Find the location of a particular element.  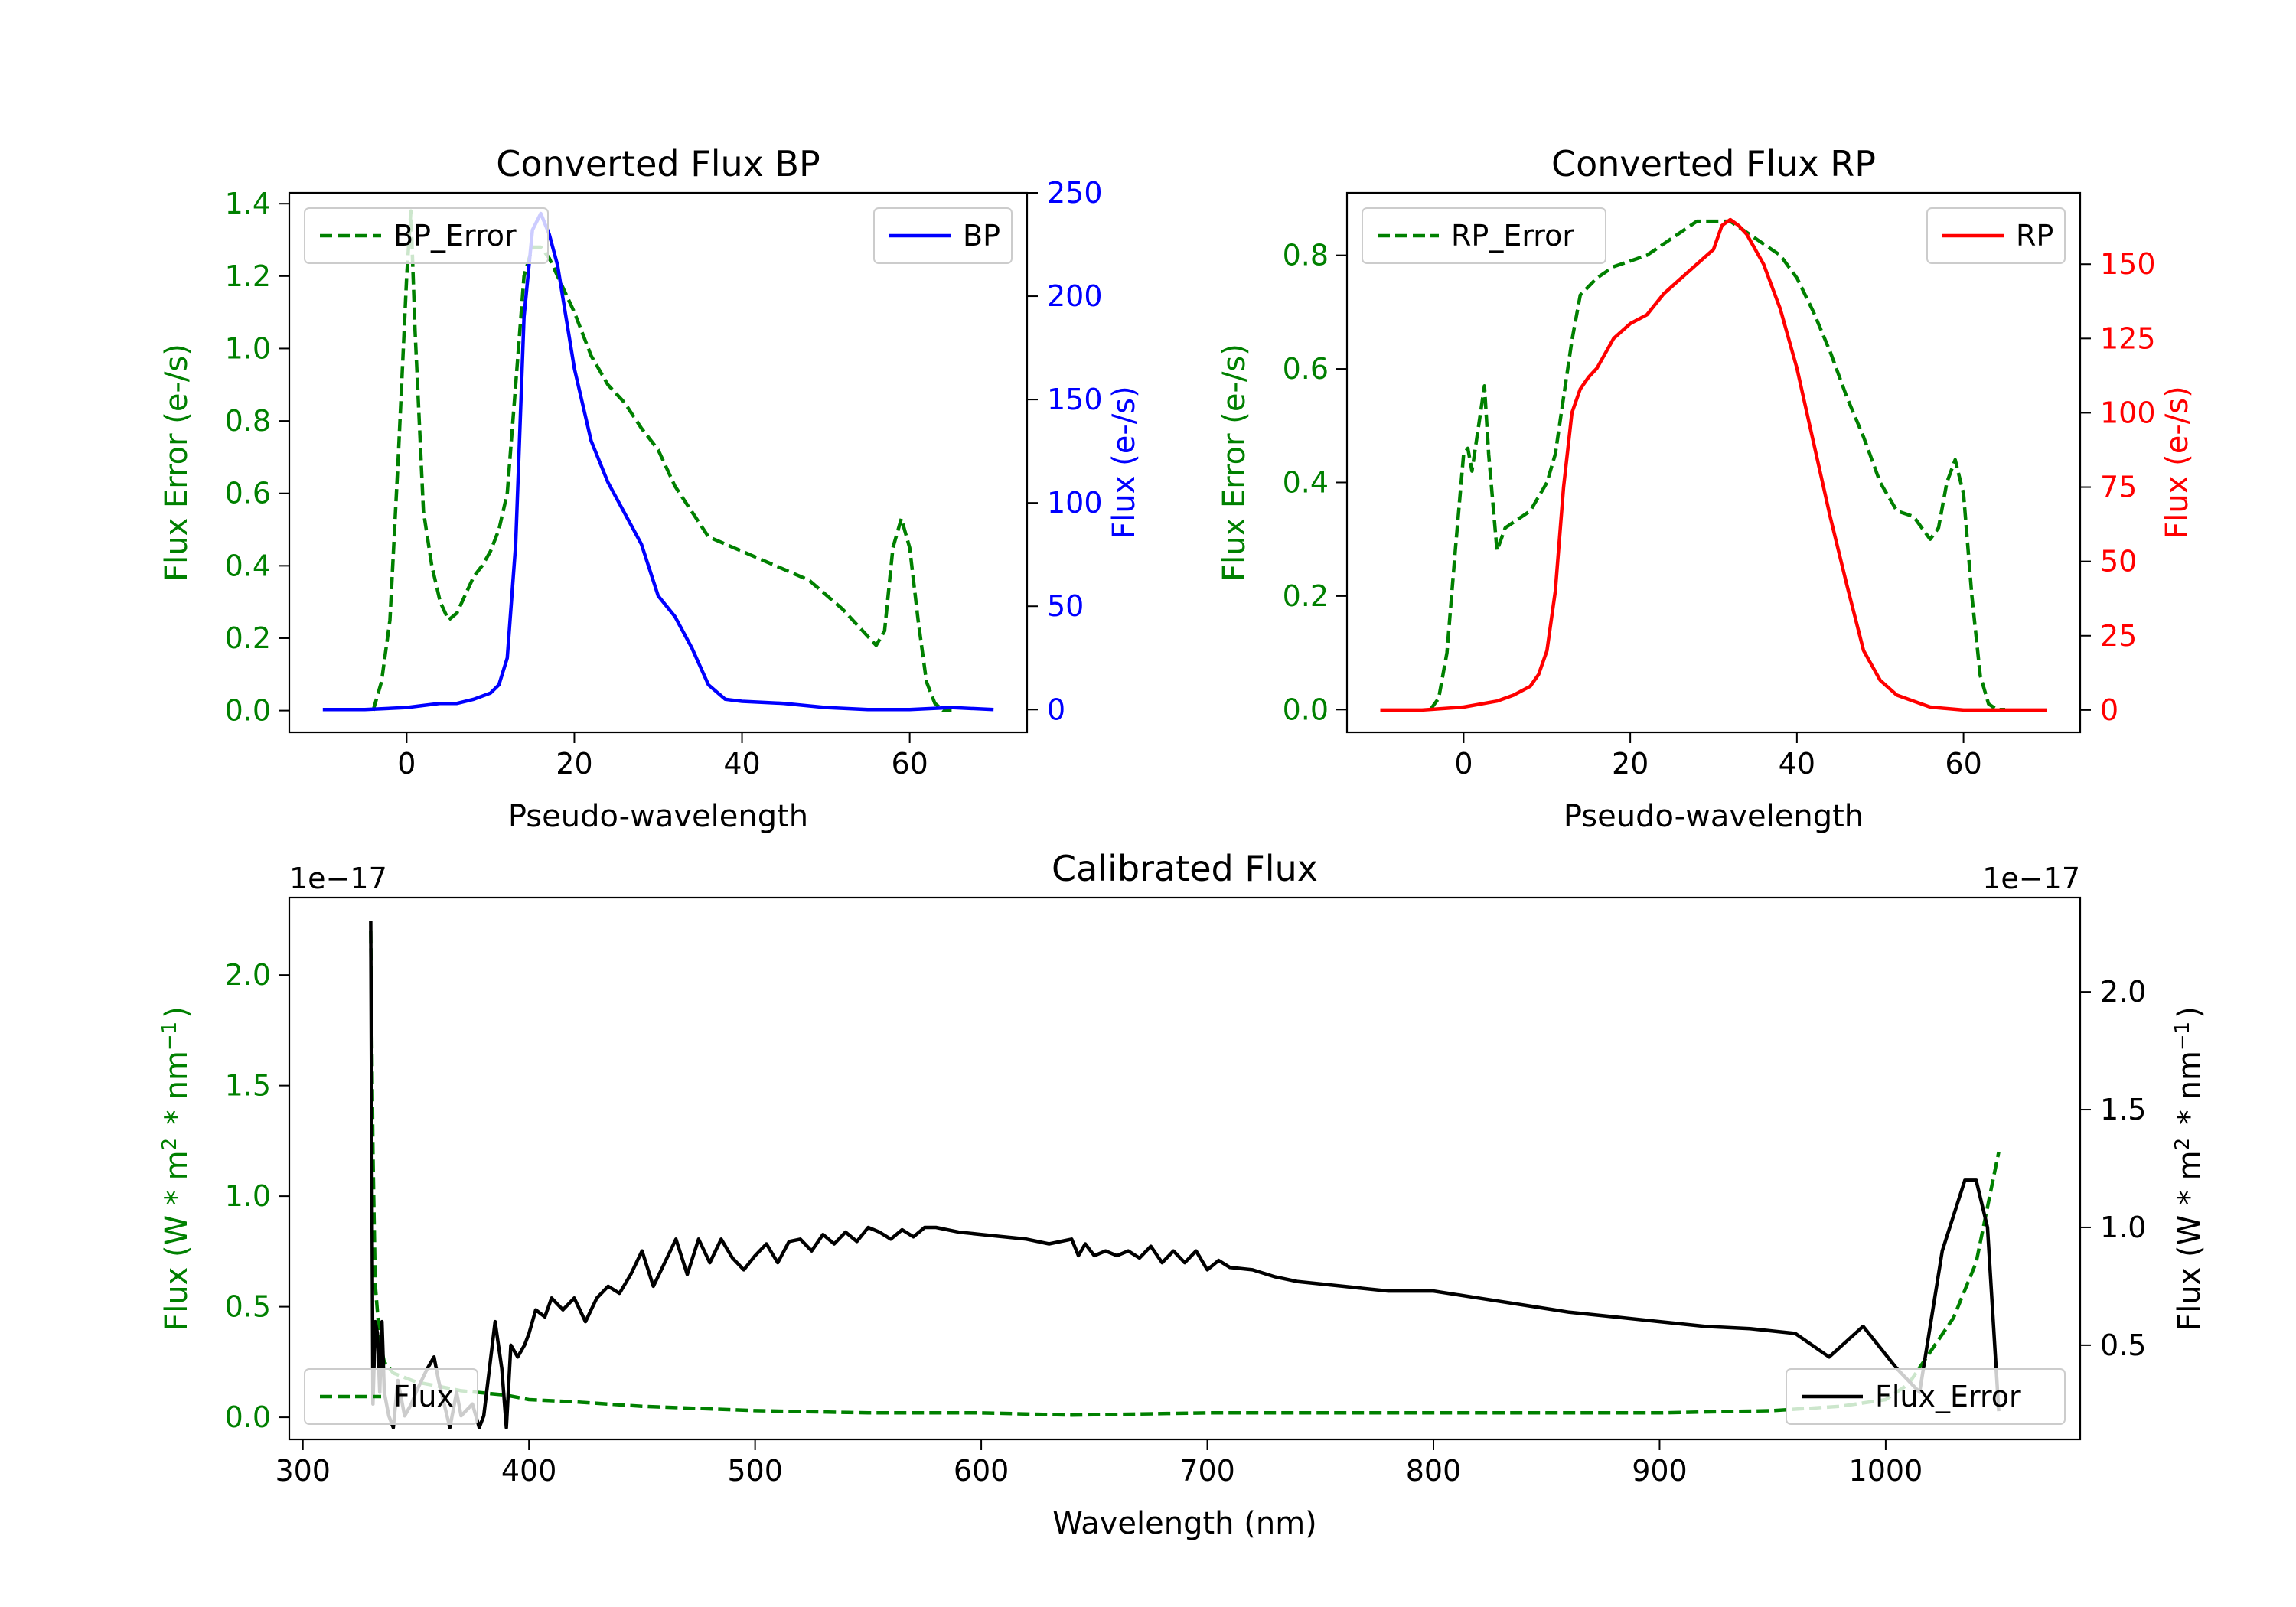

y-right-tick-label: 1.5 is located at coordinates (2123, 1109).